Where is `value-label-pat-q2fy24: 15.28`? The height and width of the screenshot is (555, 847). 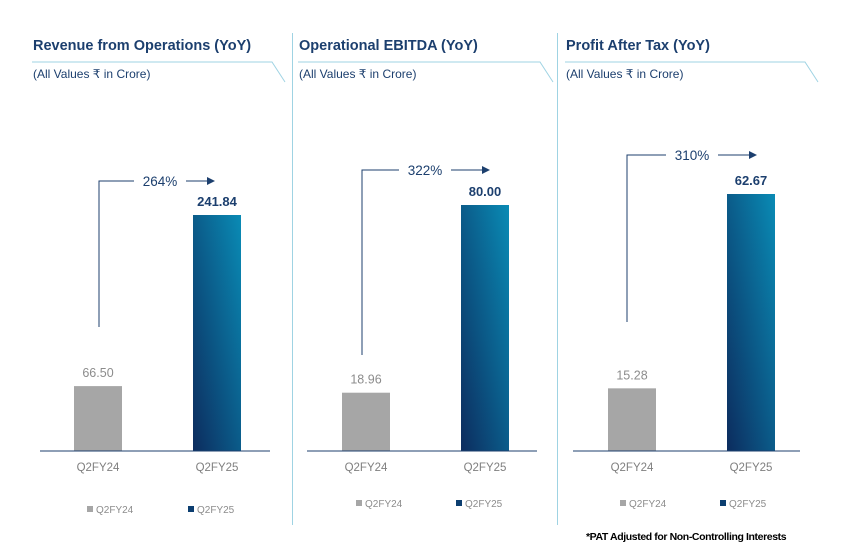 value-label-pat-q2fy24: 15.28 is located at coordinates (631, 375).